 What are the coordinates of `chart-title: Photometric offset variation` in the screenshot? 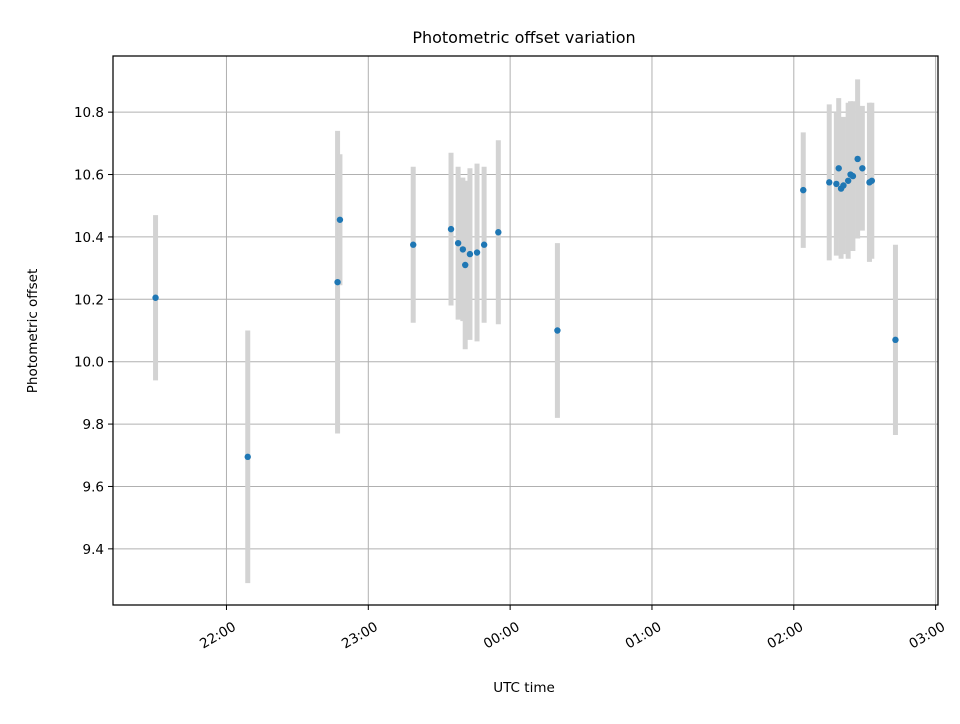 It's located at (523, 37).